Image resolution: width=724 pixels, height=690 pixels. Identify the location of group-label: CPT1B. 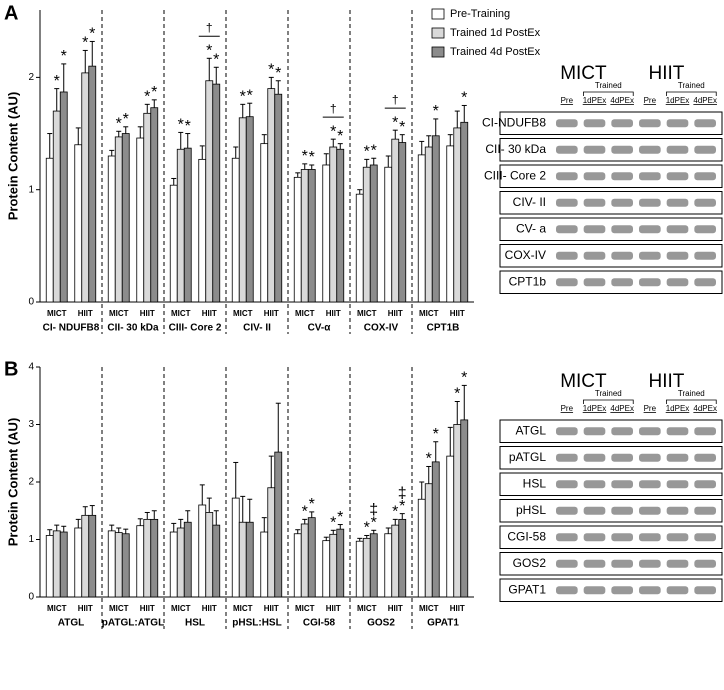
(443, 328).